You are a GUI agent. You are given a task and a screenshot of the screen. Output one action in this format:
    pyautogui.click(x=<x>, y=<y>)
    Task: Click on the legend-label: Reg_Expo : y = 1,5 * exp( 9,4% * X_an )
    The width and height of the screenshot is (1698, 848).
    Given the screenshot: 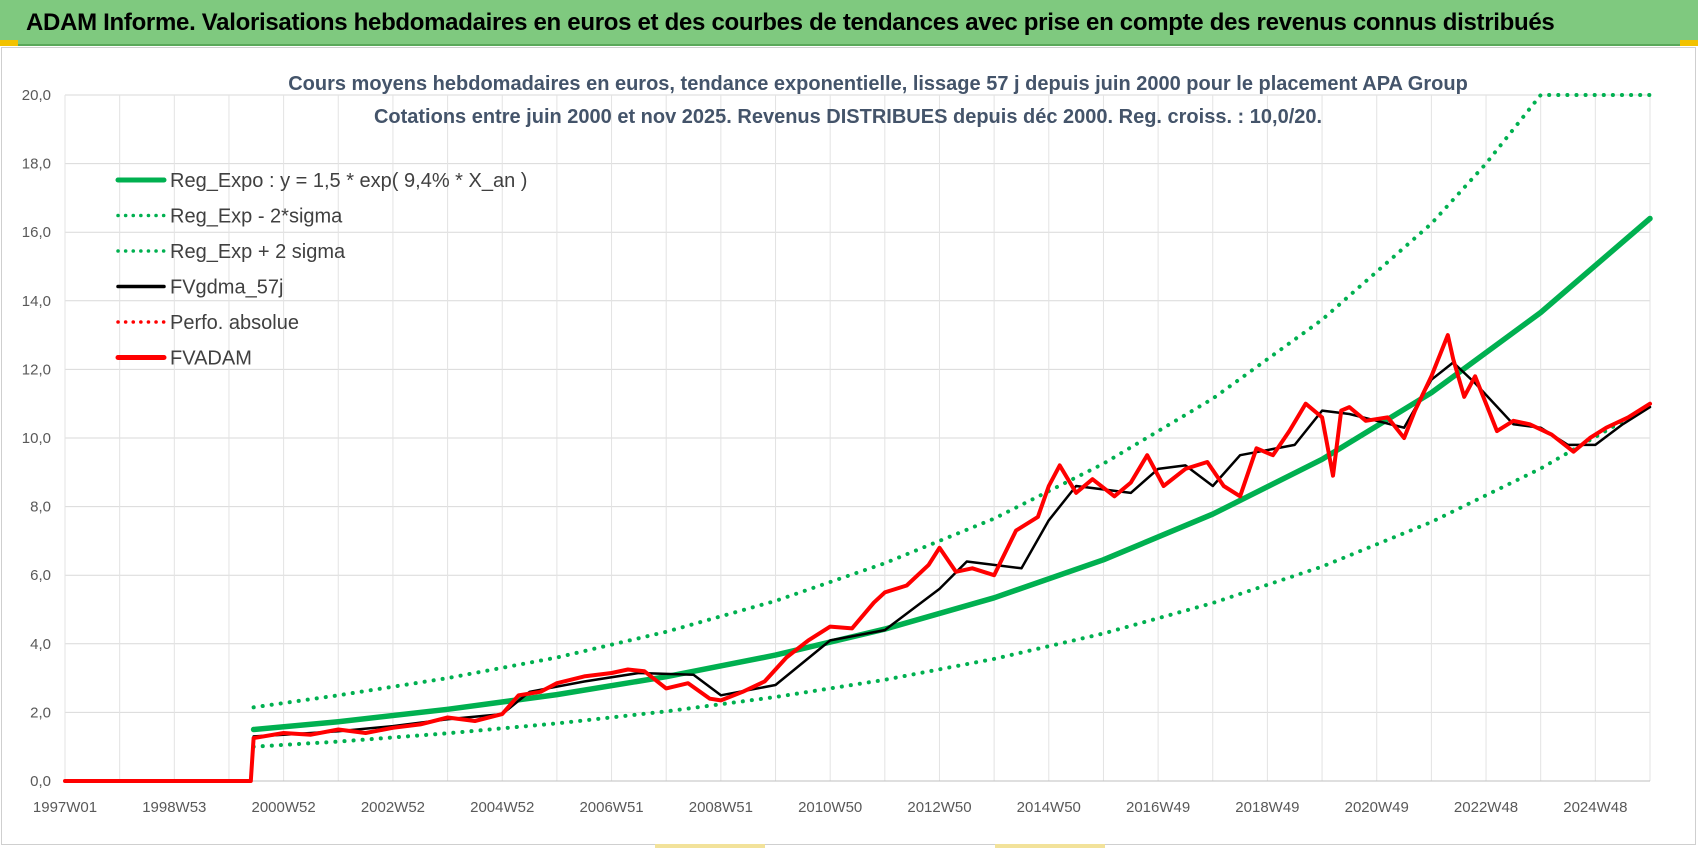 What is the action you would take?
    pyautogui.click(x=348, y=181)
    